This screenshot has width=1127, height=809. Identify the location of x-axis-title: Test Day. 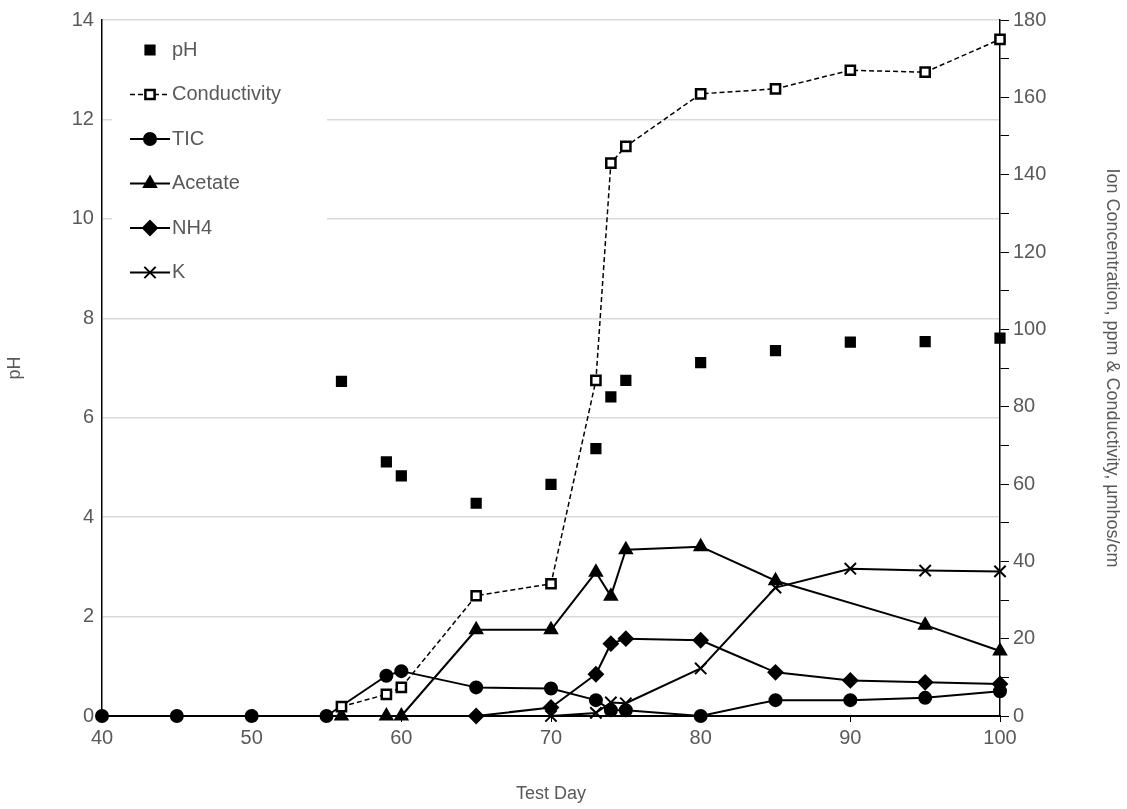
(551, 793).